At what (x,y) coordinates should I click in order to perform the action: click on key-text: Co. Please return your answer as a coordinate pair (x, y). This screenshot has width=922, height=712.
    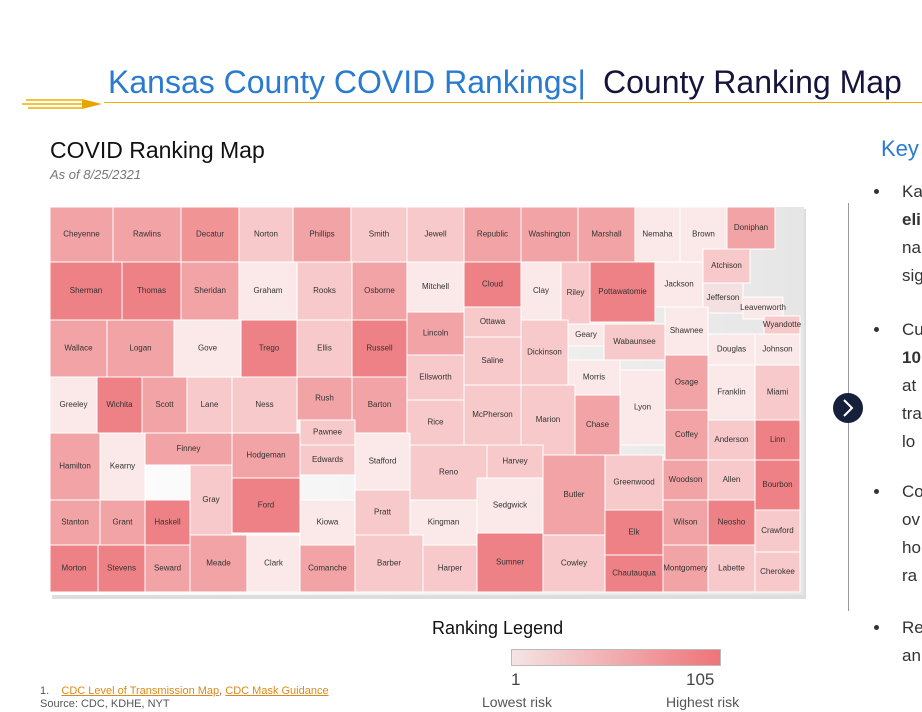
    Looking at the image, I should click on (912, 491).